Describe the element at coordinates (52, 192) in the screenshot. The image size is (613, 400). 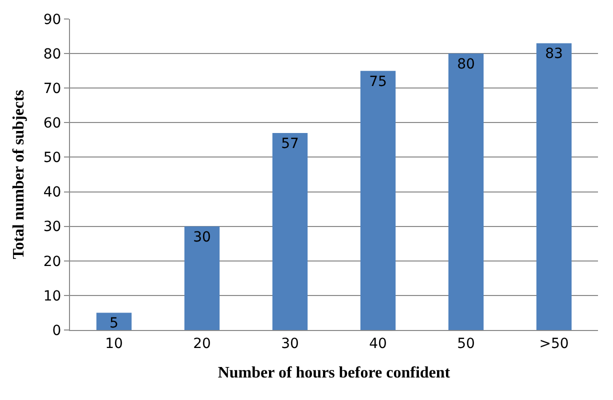
I see `y-tick-label: 40` at that location.